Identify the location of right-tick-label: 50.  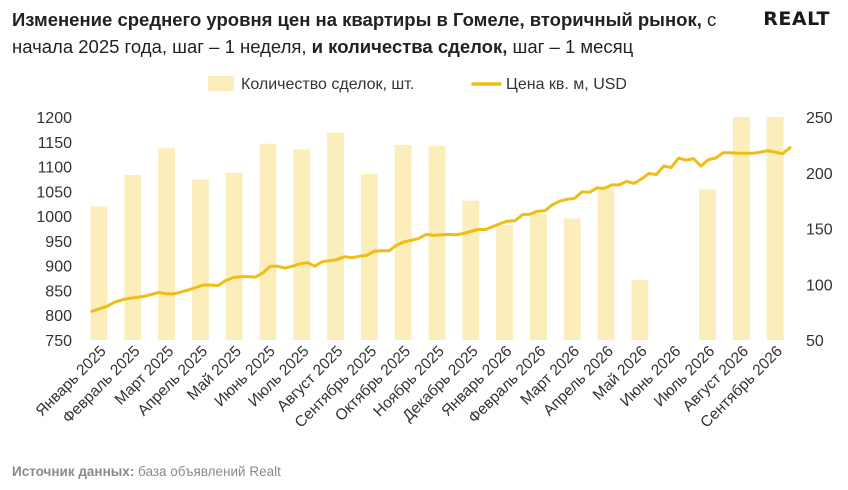
(815, 341).